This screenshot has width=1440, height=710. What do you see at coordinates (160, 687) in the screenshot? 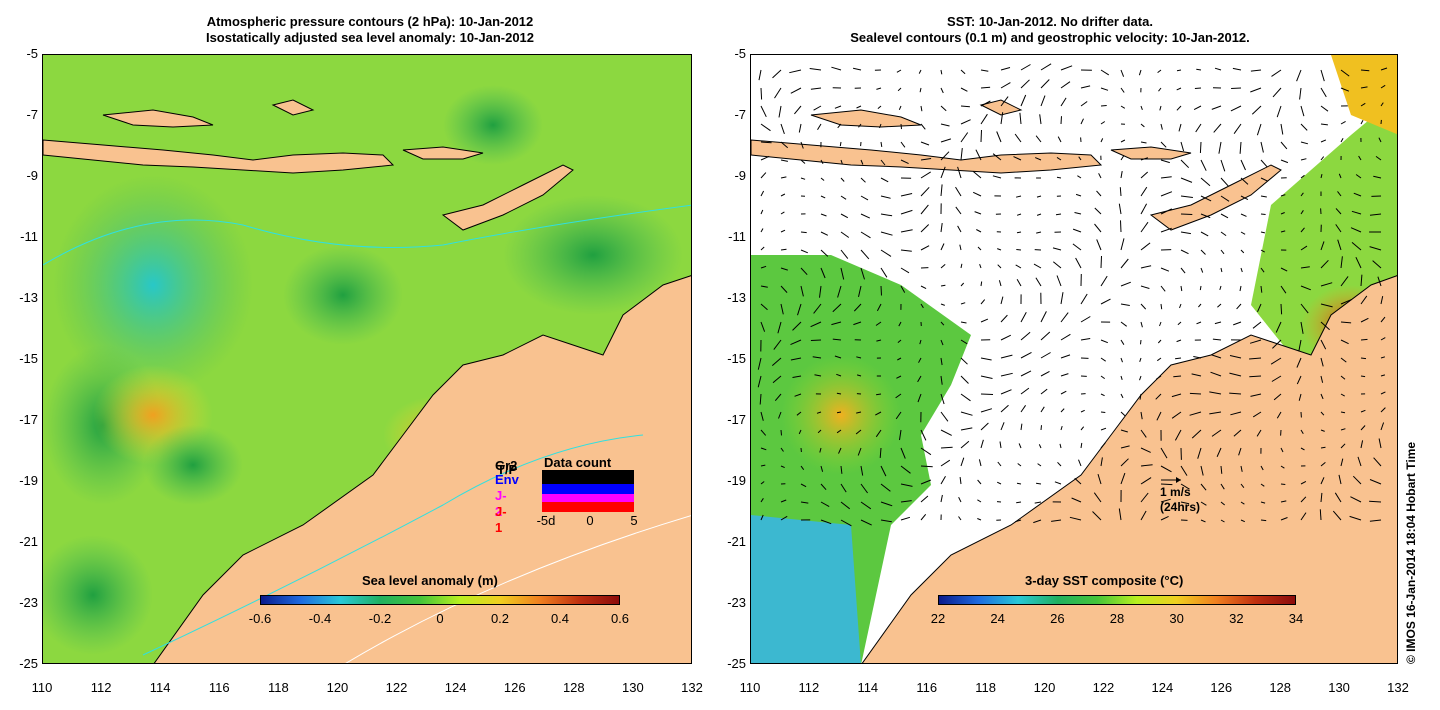
I see `longitude-tick-label: 114` at bounding box center [160, 687].